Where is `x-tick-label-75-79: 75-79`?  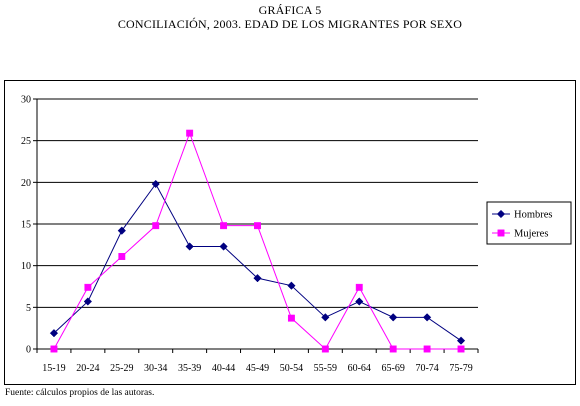 x-tick-label-75-79: 75-79 is located at coordinates (460, 368).